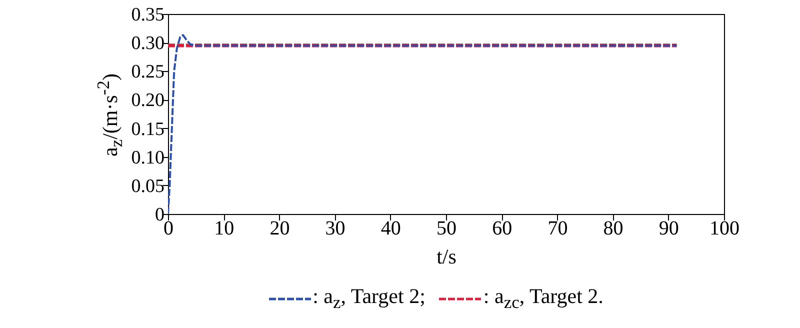  What do you see at coordinates (369, 299) in the screenshot?
I see `legend-label: : a$_{z}$, Target 2;` at bounding box center [369, 299].